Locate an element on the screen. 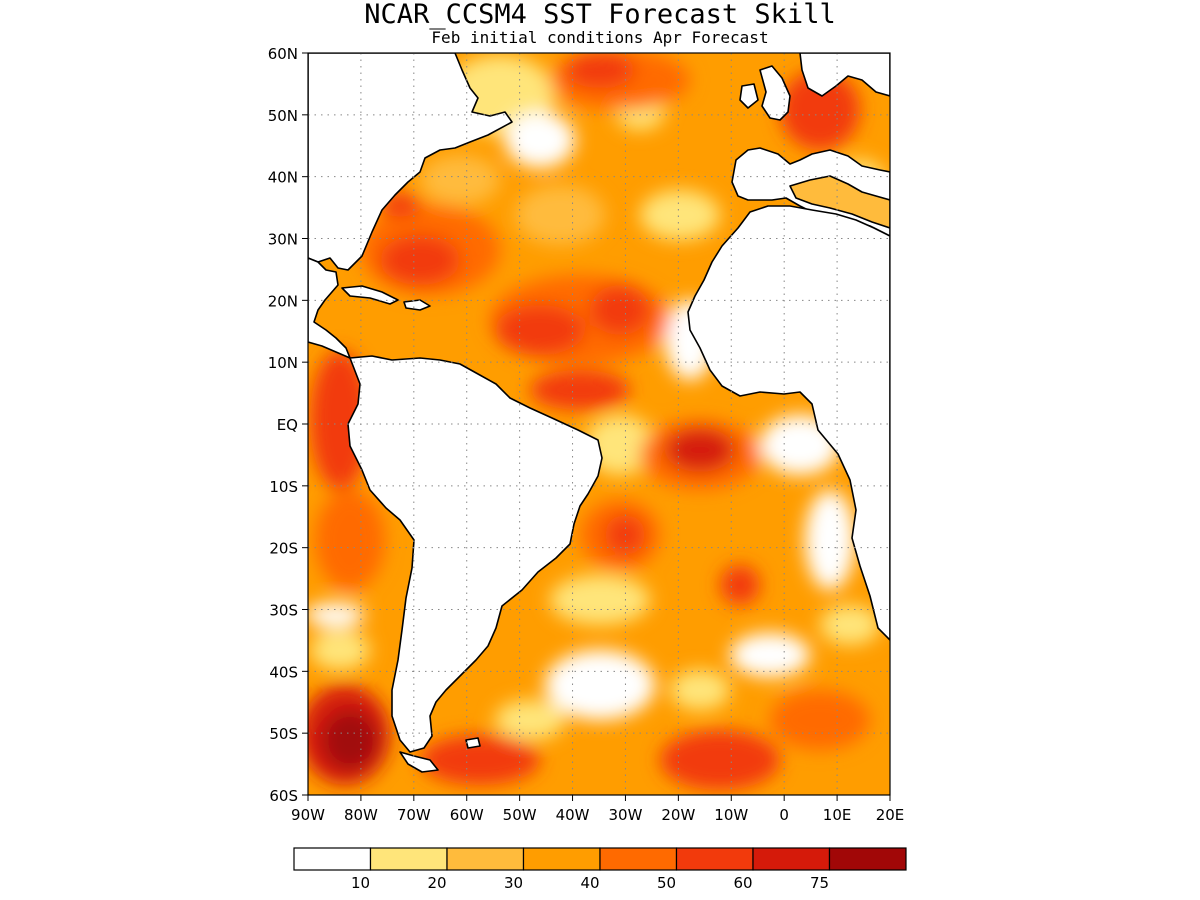 Image resolution: width=1200 pixels, height=900 pixels. longitude-tick-labels: 90W 80W 70W 60W 50W 40W 30W 20W 10W 0 10E 20E is located at coordinates (597, 809).